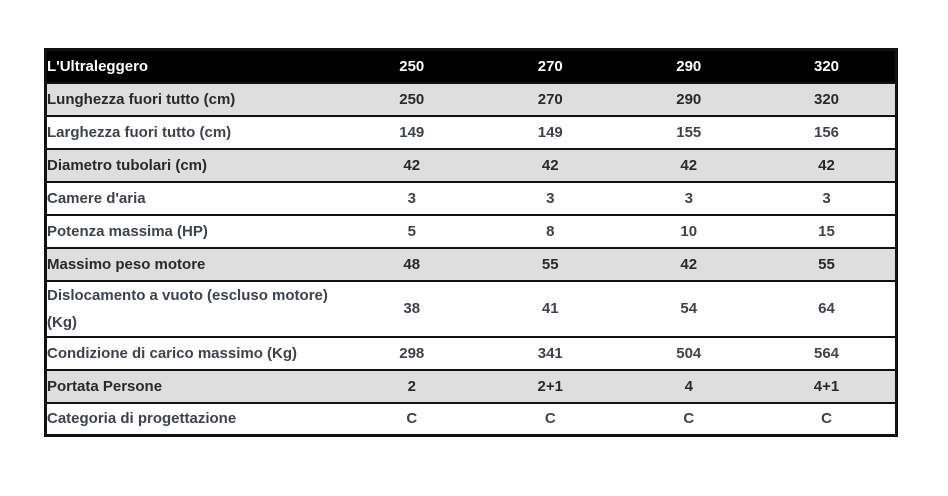 The image size is (948, 496). What do you see at coordinates (827, 66) in the screenshot?
I see `column-header-320: 320` at bounding box center [827, 66].